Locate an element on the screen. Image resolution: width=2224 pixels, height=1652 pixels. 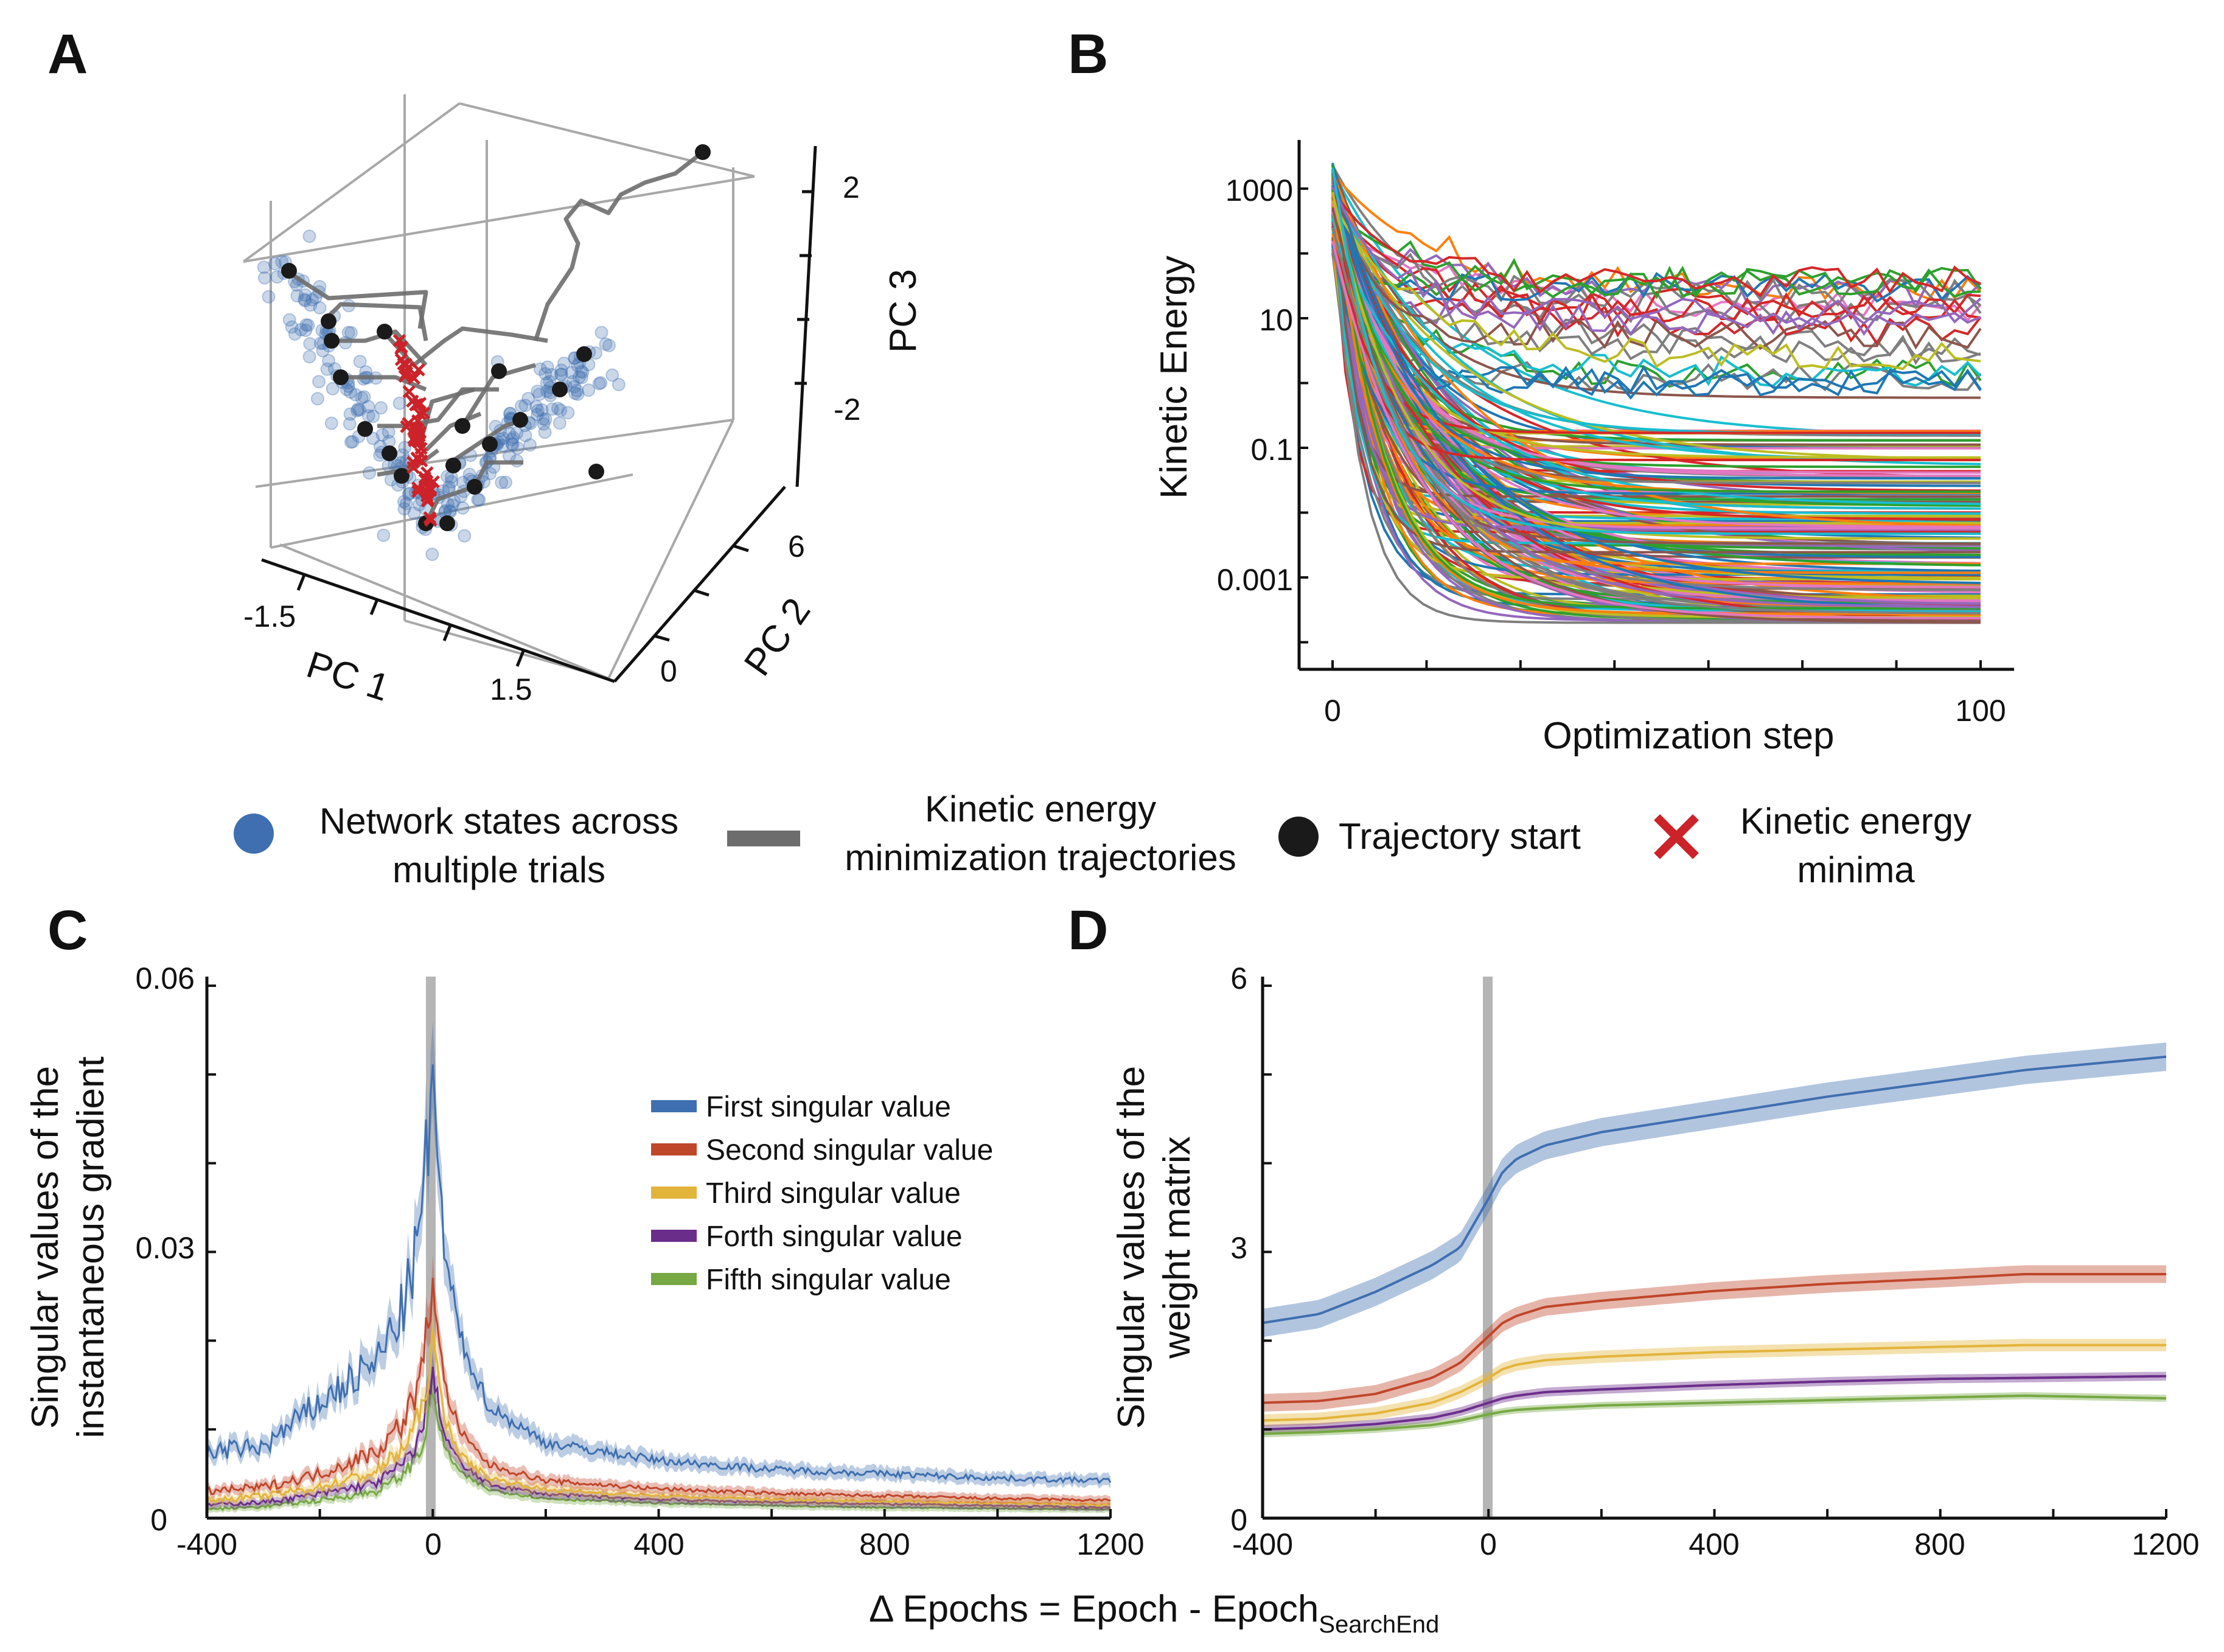
legend-c-fifth-swatch is located at coordinates (674, 1279).